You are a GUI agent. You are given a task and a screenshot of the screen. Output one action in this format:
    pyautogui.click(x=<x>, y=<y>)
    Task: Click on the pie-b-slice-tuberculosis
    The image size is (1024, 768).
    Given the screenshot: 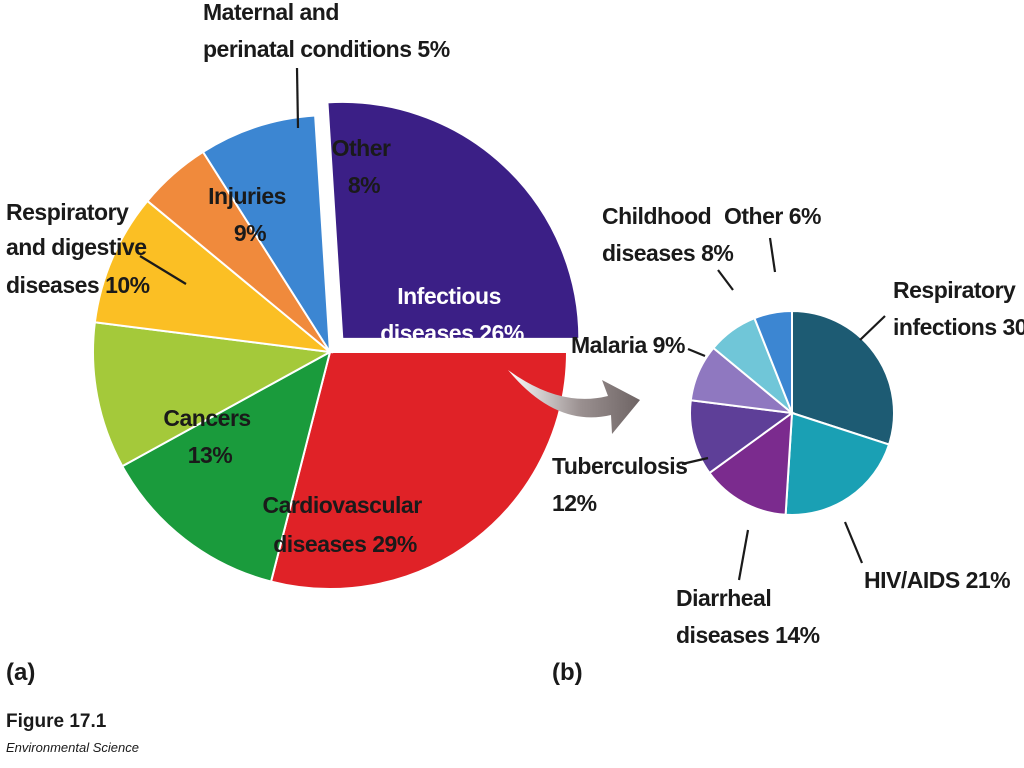 What is the action you would take?
    pyautogui.click(x=742, y=437)
    